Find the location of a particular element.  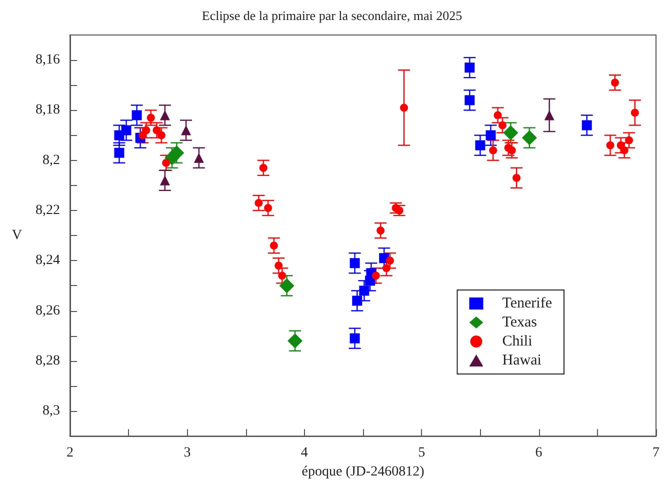

y-tick-label: 8,28 is located at coordinates (48, 360).